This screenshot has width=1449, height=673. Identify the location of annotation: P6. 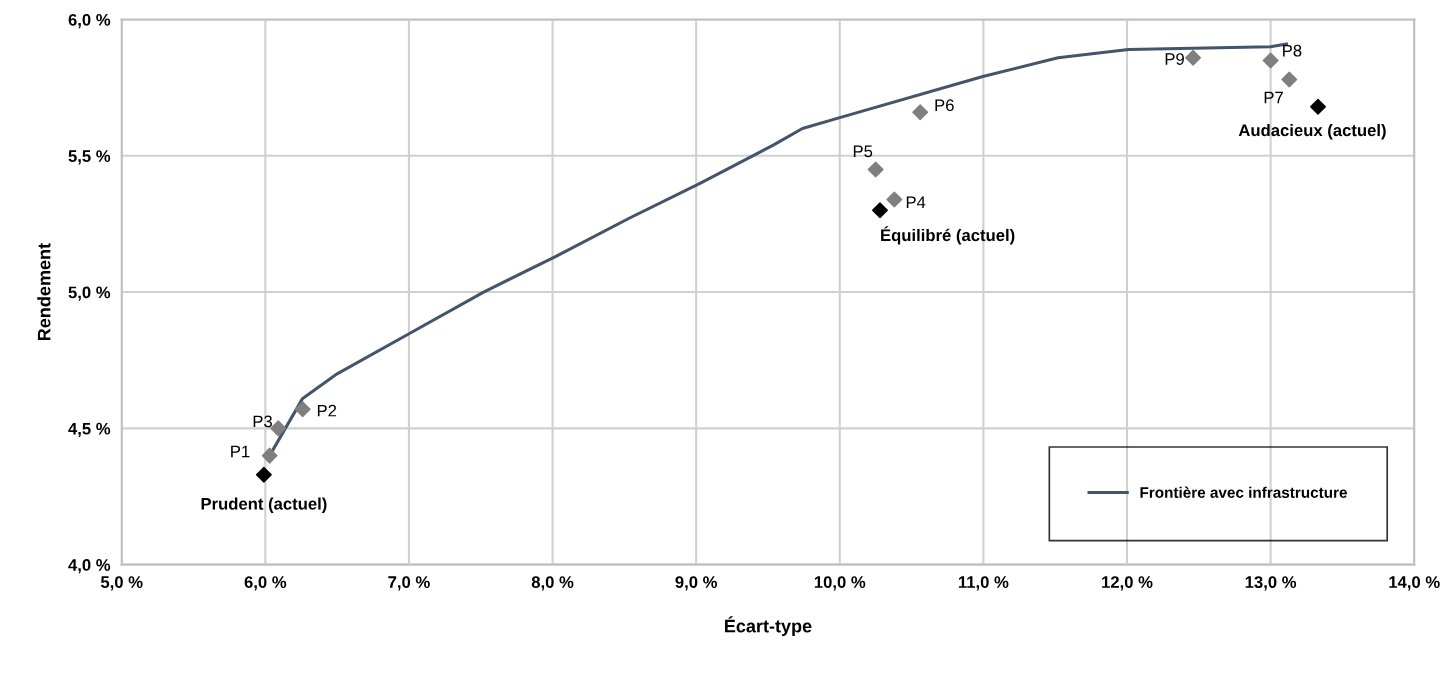
(944, 105).